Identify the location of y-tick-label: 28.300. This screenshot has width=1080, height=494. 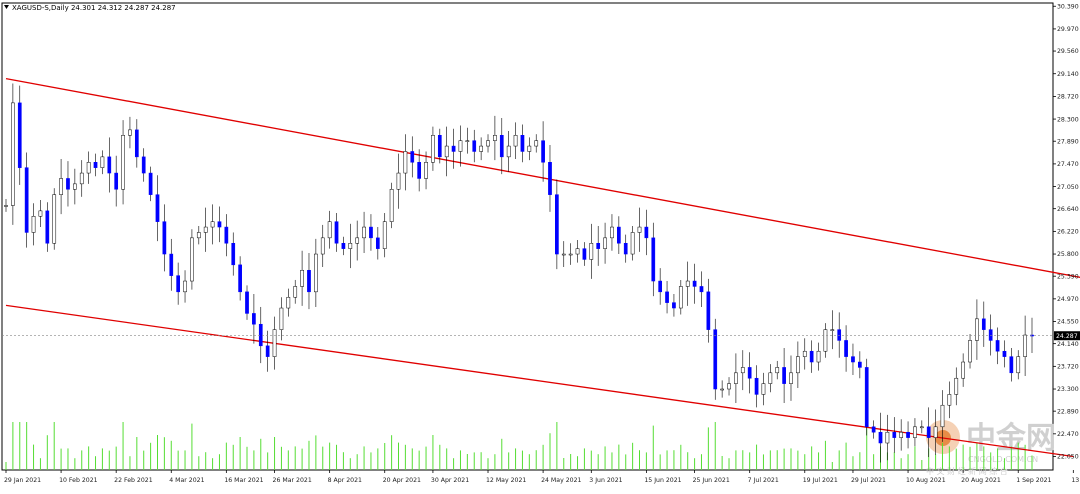
(1068, 119).